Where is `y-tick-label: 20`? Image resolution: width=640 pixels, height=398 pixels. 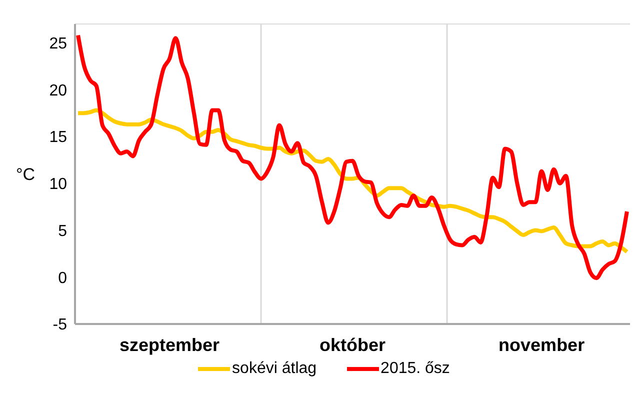
y-tick-label: 20 is located at coordinates (58, 91).